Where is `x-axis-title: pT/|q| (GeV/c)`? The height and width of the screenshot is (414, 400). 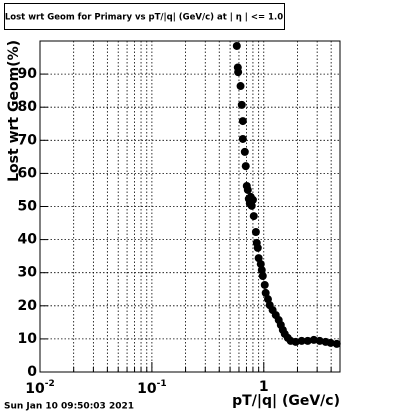
x-axis-title: pT/|q| (GeV/c) is located at coordinates (286, 401).